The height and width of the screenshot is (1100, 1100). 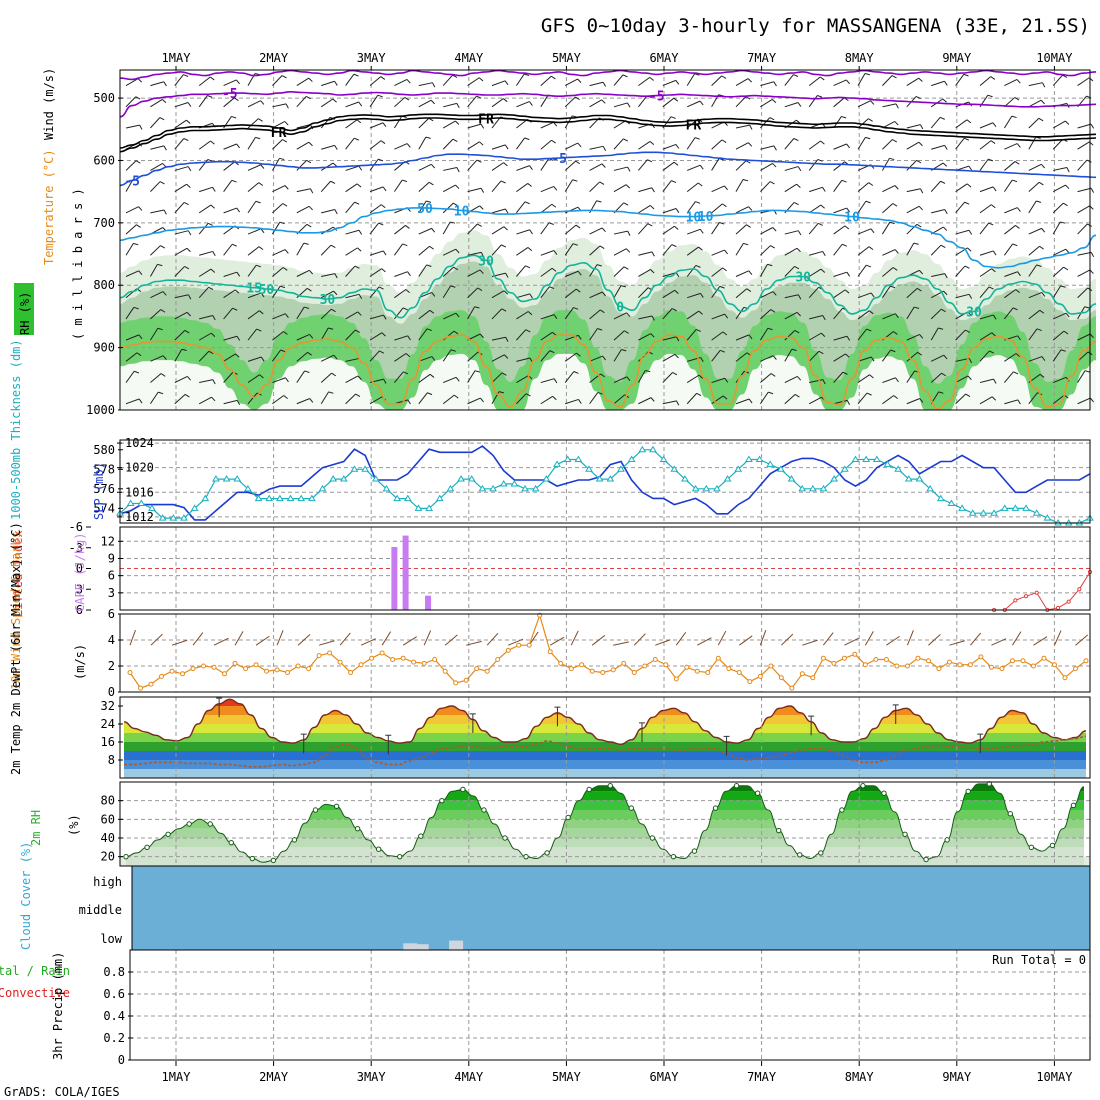 I want to click on y-tick-label: 0.6, so click(x=114, y=994).